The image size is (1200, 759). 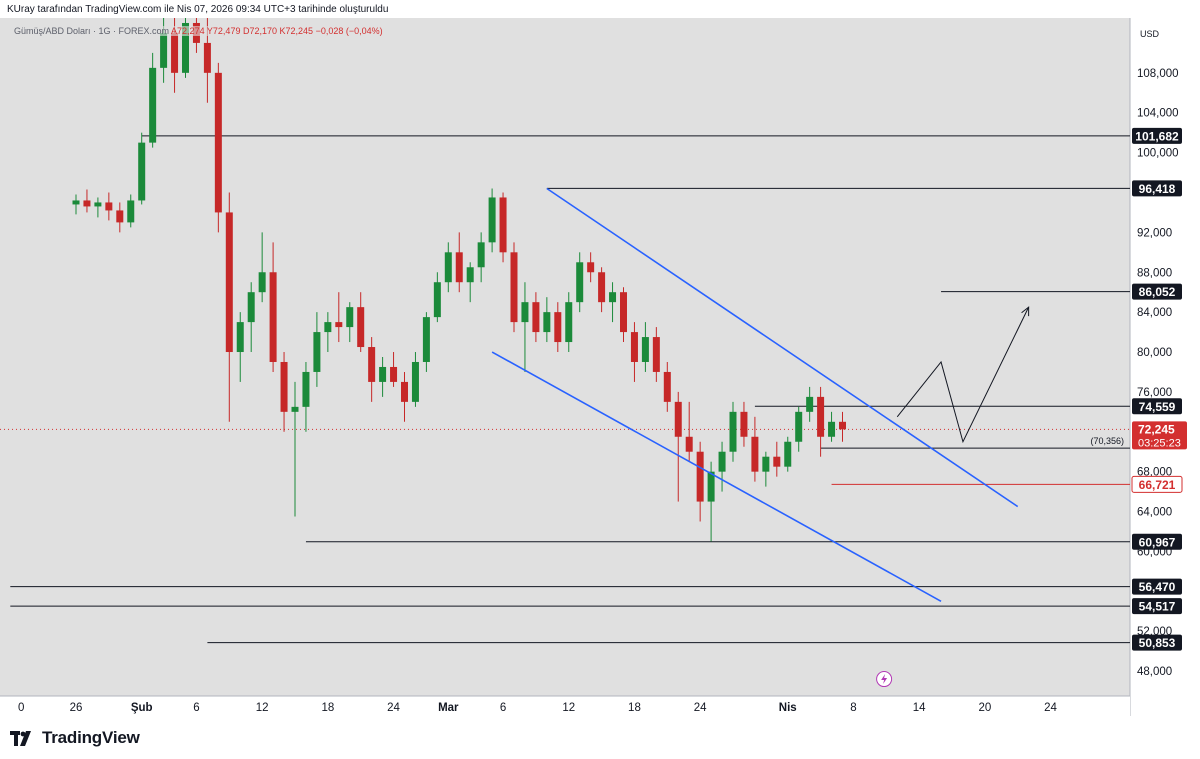 I want to click on x-tick-label: 18, so click(x=327, y=708).